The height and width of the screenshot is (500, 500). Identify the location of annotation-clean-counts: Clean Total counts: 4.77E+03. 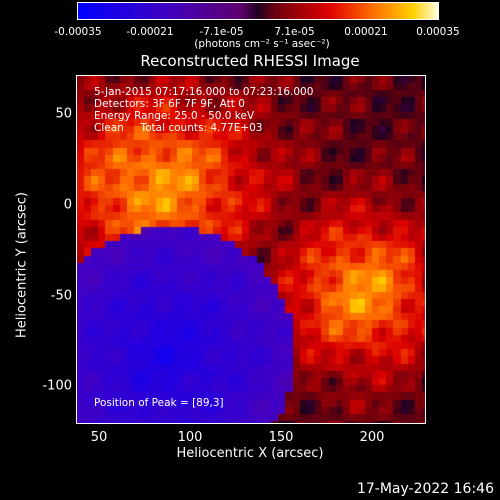
(178, 128).